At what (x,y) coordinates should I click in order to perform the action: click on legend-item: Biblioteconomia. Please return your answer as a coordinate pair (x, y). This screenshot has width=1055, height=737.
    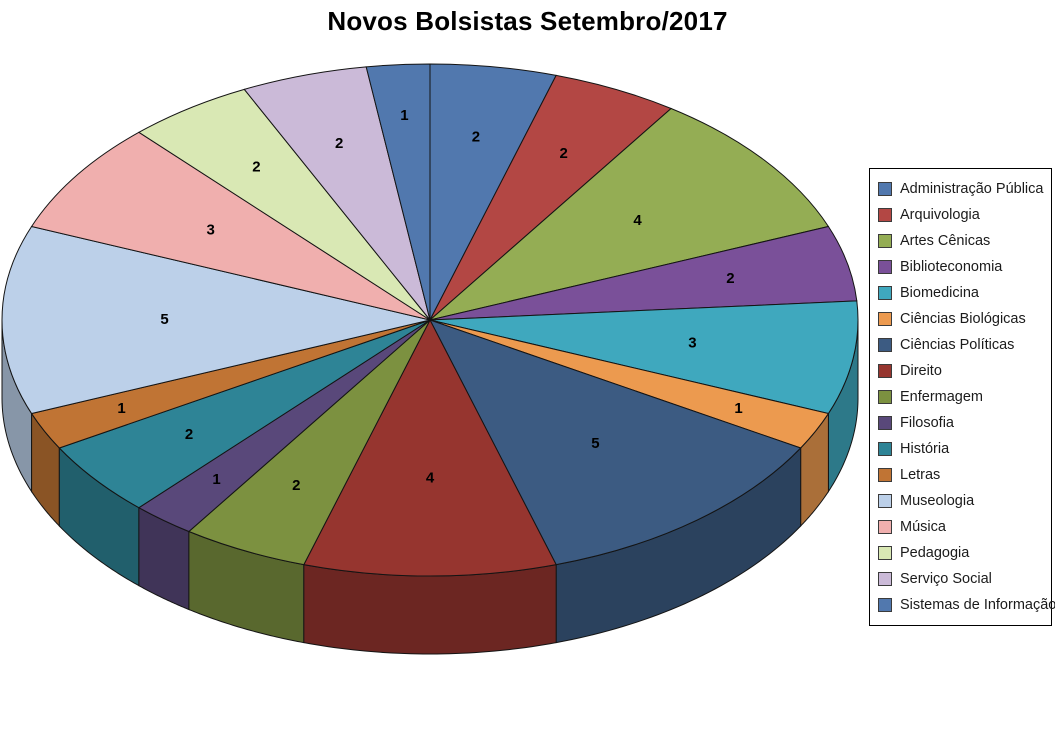
    Looking at the image, I should click on (962, 267).